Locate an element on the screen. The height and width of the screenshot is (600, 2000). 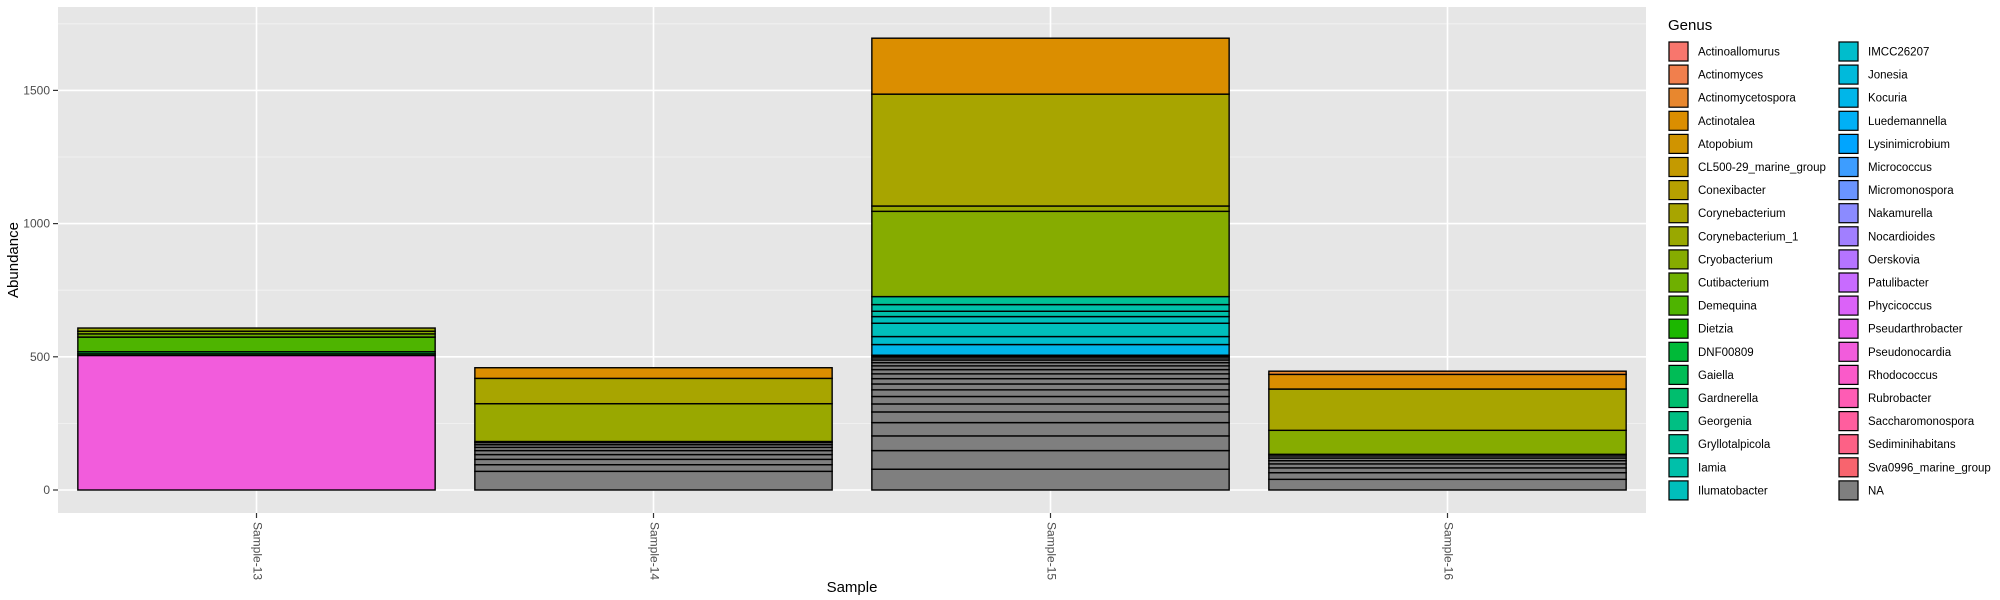
legend-label: Demequina is located at coordinates (1727, 307).